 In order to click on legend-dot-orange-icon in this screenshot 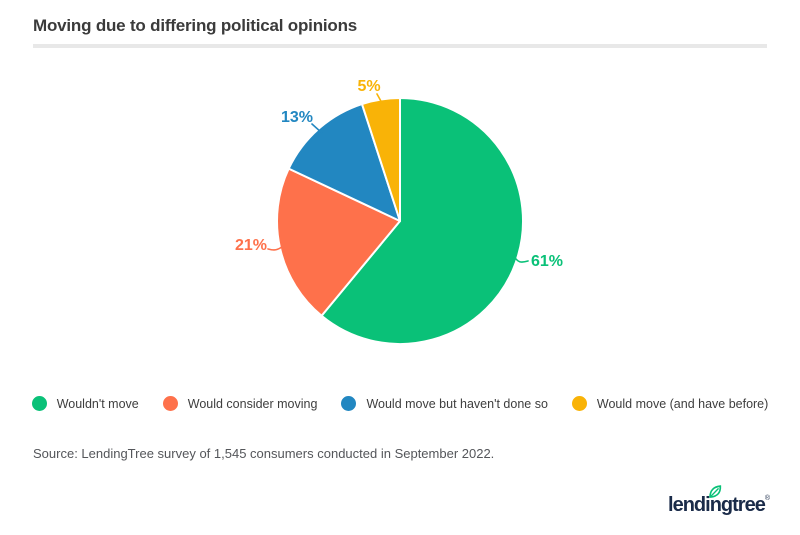, I will do `click(170, 403)`.